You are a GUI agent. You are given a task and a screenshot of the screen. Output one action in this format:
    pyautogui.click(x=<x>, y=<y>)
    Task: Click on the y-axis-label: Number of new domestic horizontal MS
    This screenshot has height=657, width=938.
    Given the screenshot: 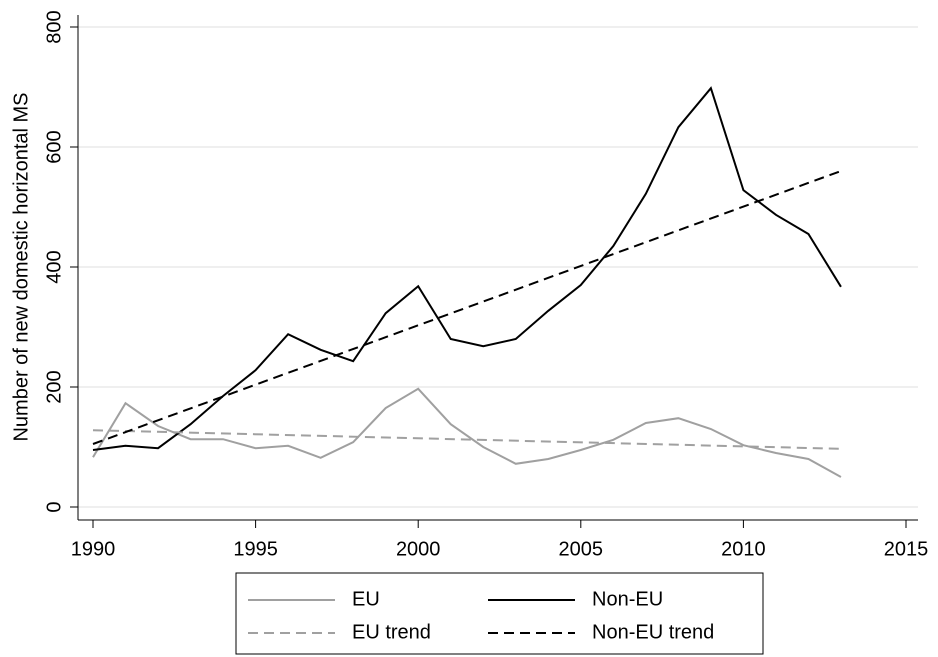 What is the action you would take?
    pyautogui.click(x=21, y=266)
    